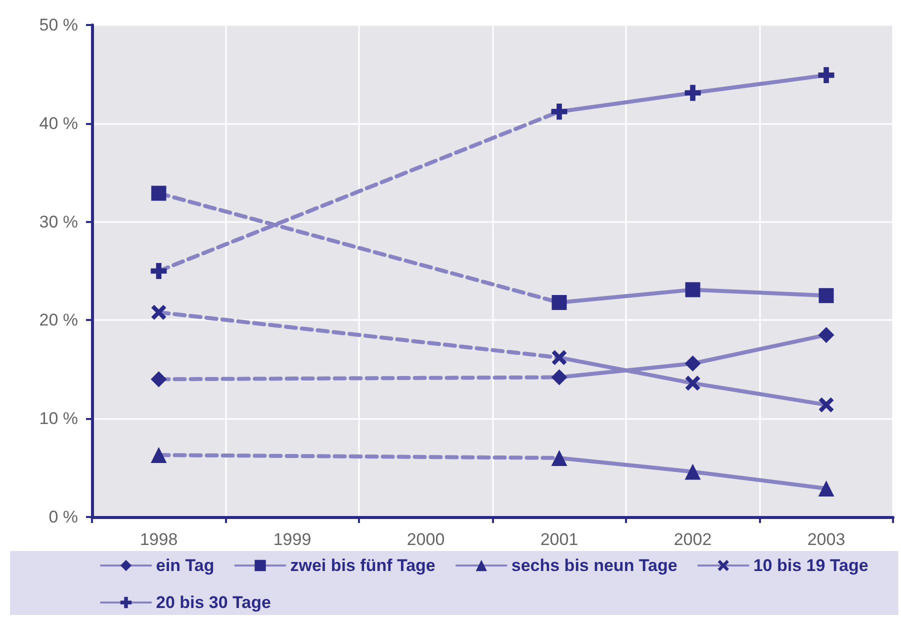 This screenshot has width=901, height=617. What do you see at coordinates (810, 565) in the screenshot?
I see `legend-label: 10 bis 19 Tage` at bounding box center [810, 565].